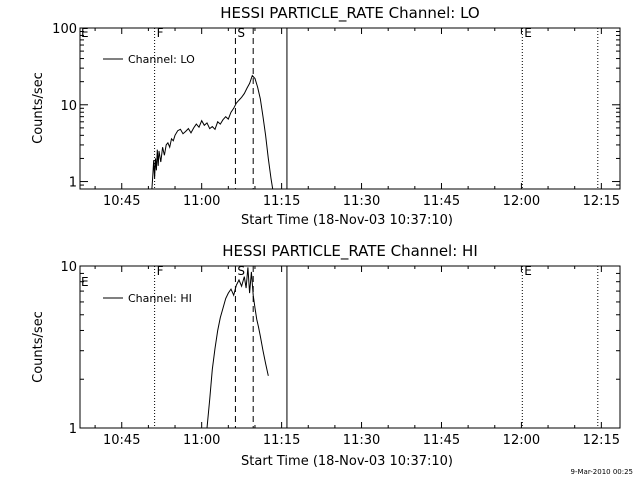 This screenshot has width=640, height=480. What do you see at coordinates (237, 348) in the screenshot?
I see `series-line-hi` at bounding box center [237, 348].